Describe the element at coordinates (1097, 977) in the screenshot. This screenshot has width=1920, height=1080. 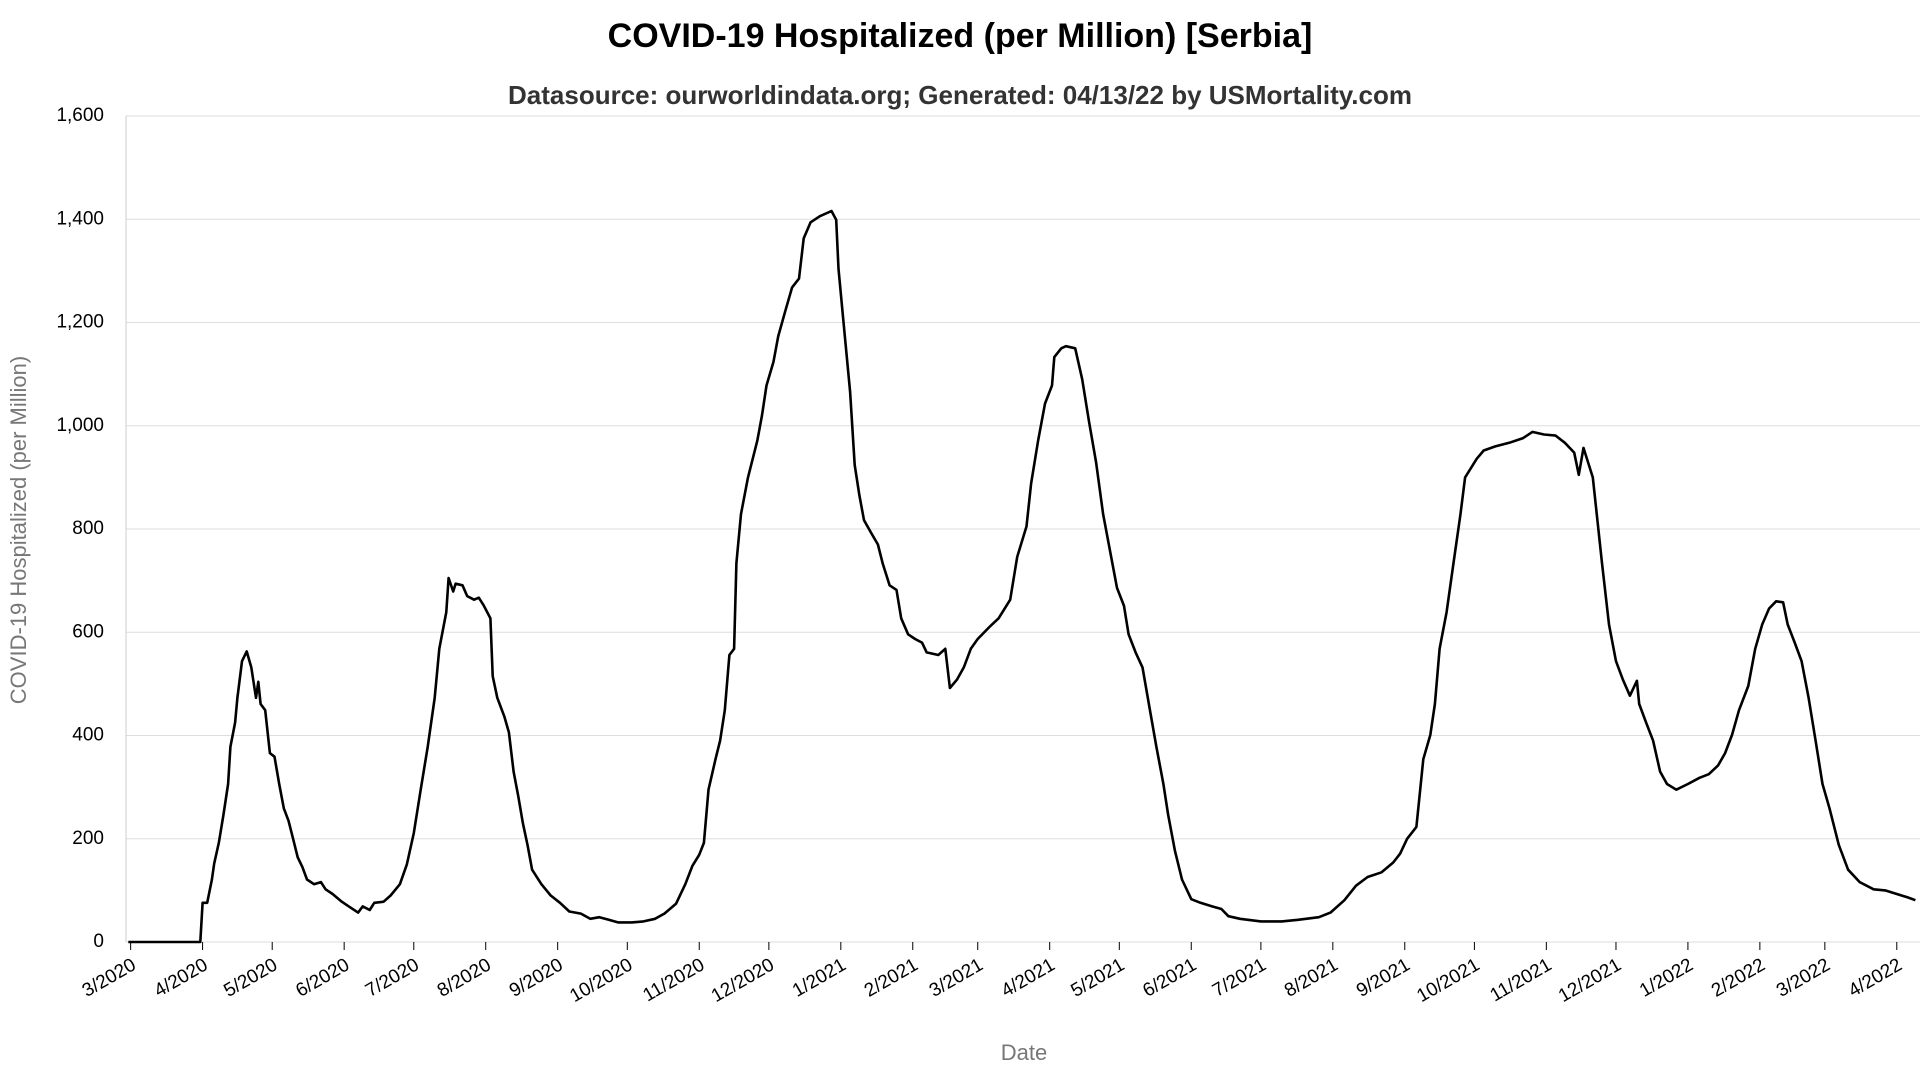
I see `x-tick-label: 5/2021` at that location.